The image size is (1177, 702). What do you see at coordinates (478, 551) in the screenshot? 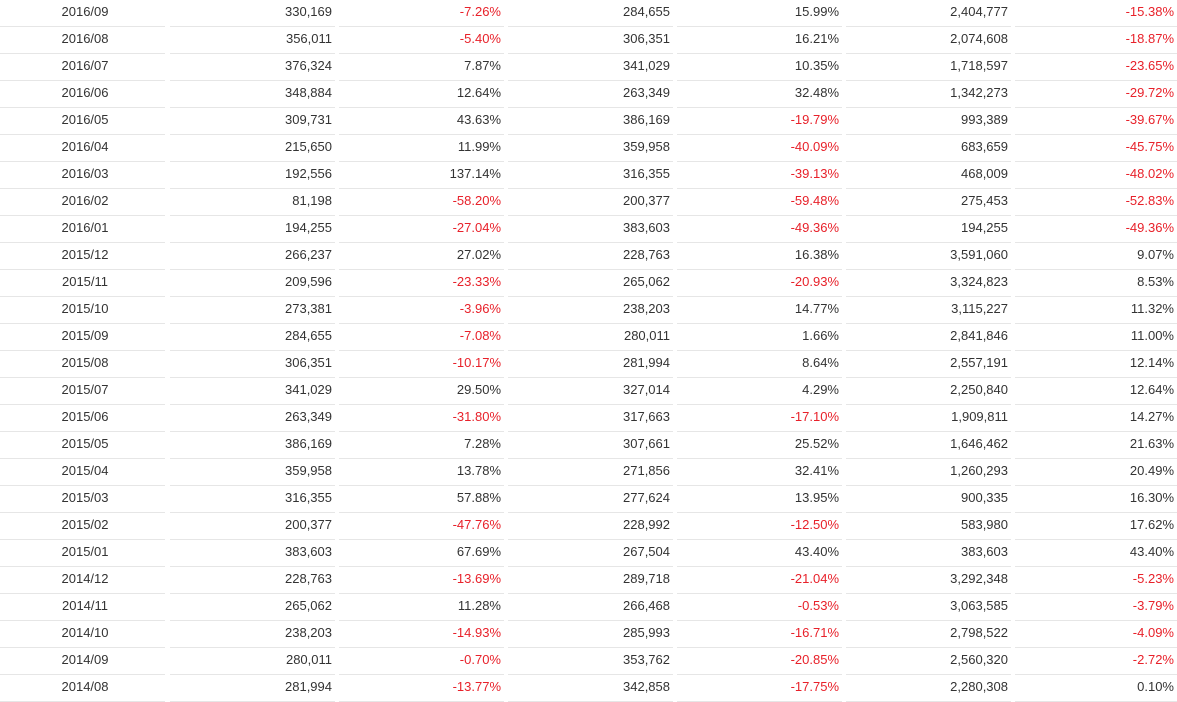
I see `monthly-change-cell: 67.69%` at bounding box center [478, 551].